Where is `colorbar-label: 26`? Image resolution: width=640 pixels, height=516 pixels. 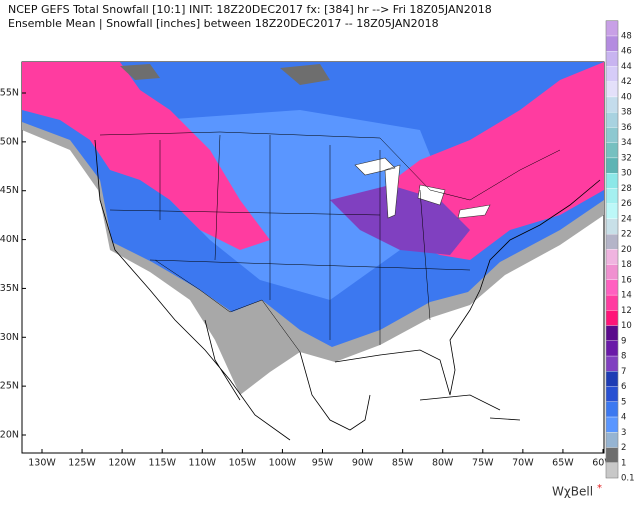 colorbar-label: 26 is located at coordinates (626, 204).